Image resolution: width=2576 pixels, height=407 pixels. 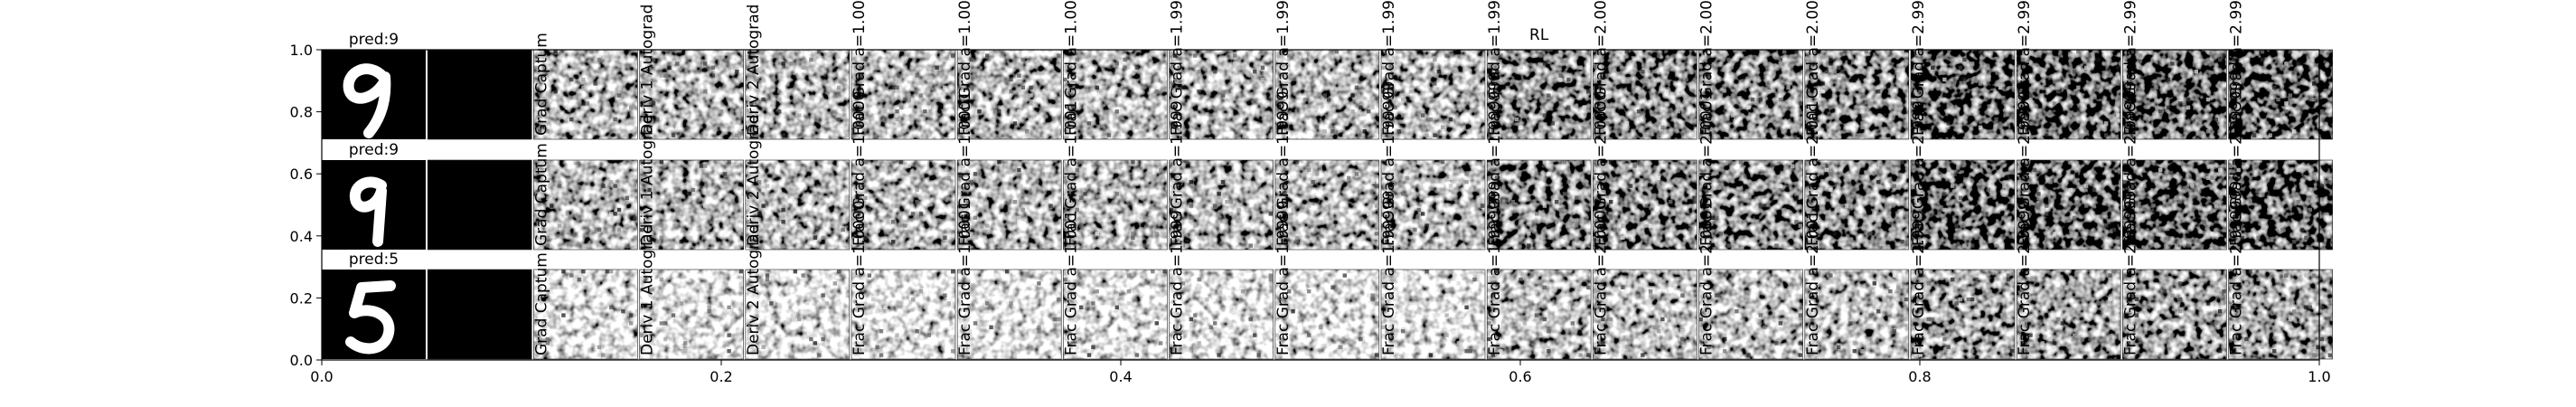 I want to click on column-header: RL, so click(x=1539, y=35).